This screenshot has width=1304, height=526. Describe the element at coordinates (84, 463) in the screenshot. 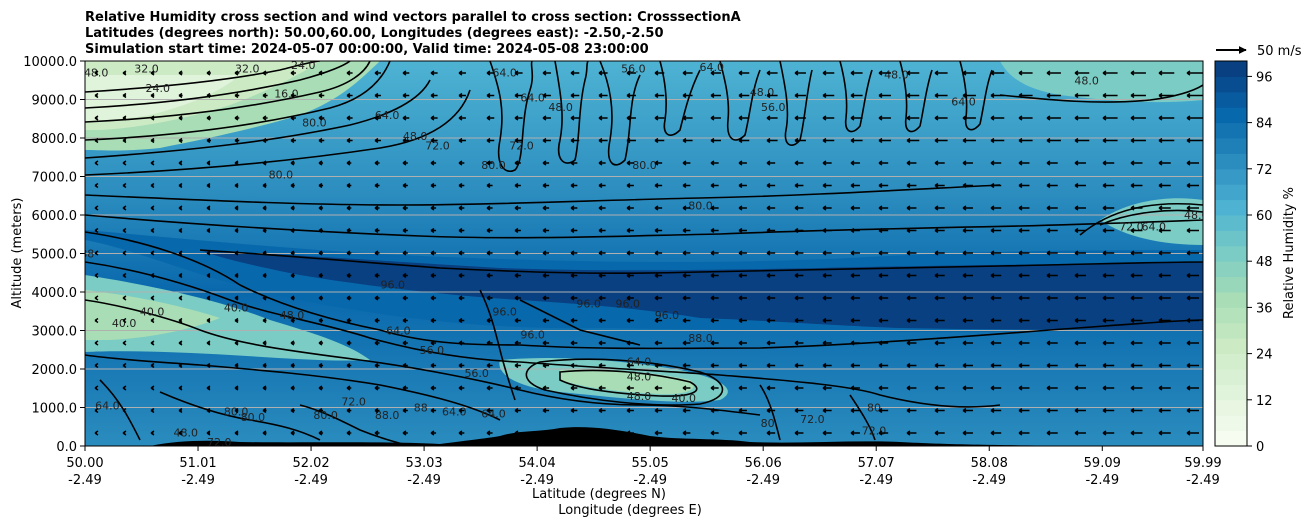

I see `x-tick-label-lat: 50.00` at that location.